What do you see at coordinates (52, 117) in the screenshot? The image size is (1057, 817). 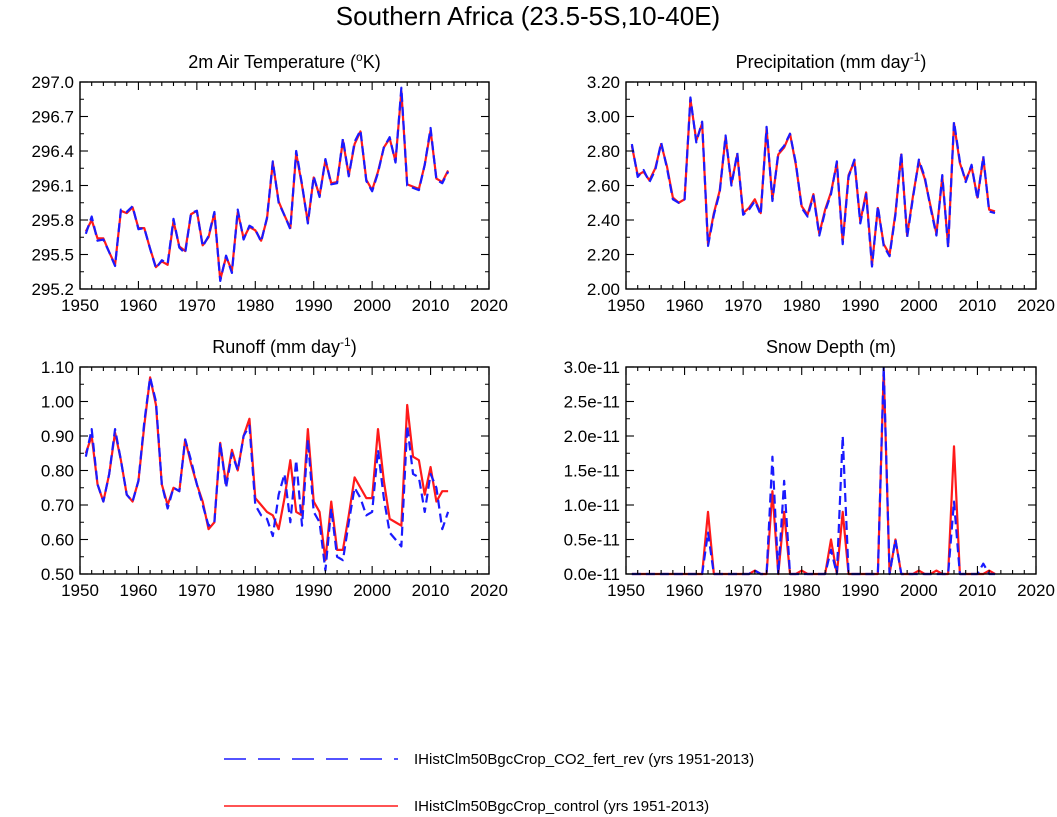 I see `y-tick-label: 296.7` at bounding box center [52, 117].